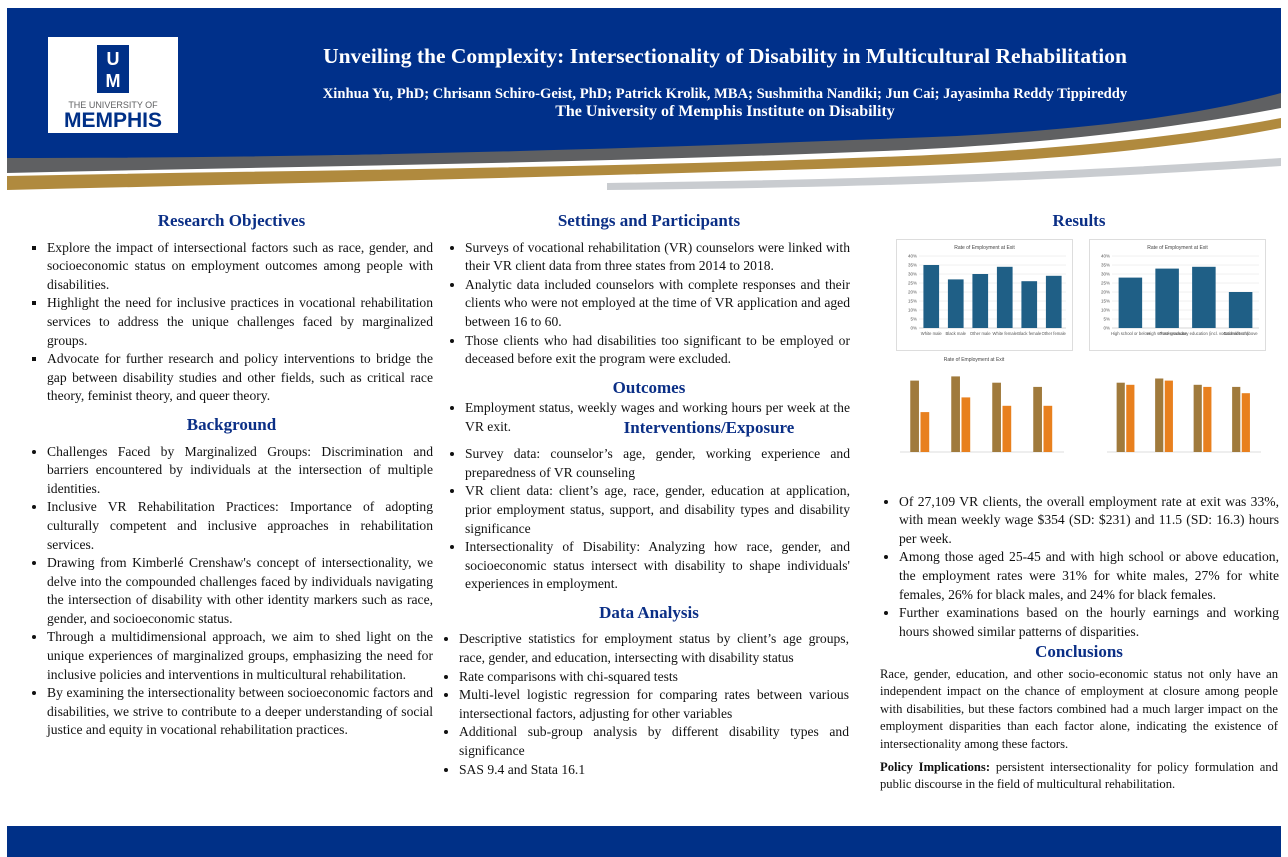 The height and width of the screenshot is (857, 1288). What do you see at coordinates (240, 526) in the screenshot?
I see `bullet-item: Inclusive VR Rehabilitation Practices` at bounding box center [240, 526].